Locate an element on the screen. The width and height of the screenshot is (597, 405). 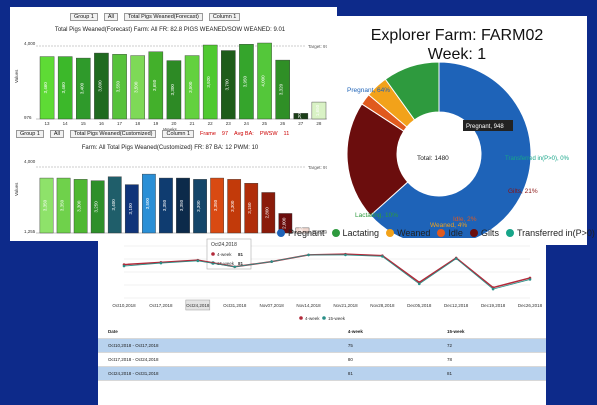
custom-bar-label: 3,350 is located at coordinates (164, 205).